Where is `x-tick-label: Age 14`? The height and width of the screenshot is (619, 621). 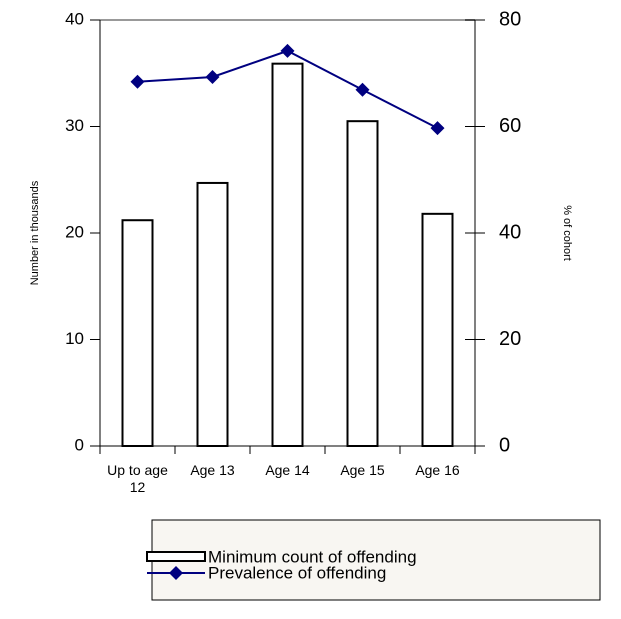 x-tick-label: Age 14 is located at coordinates (287, 470).